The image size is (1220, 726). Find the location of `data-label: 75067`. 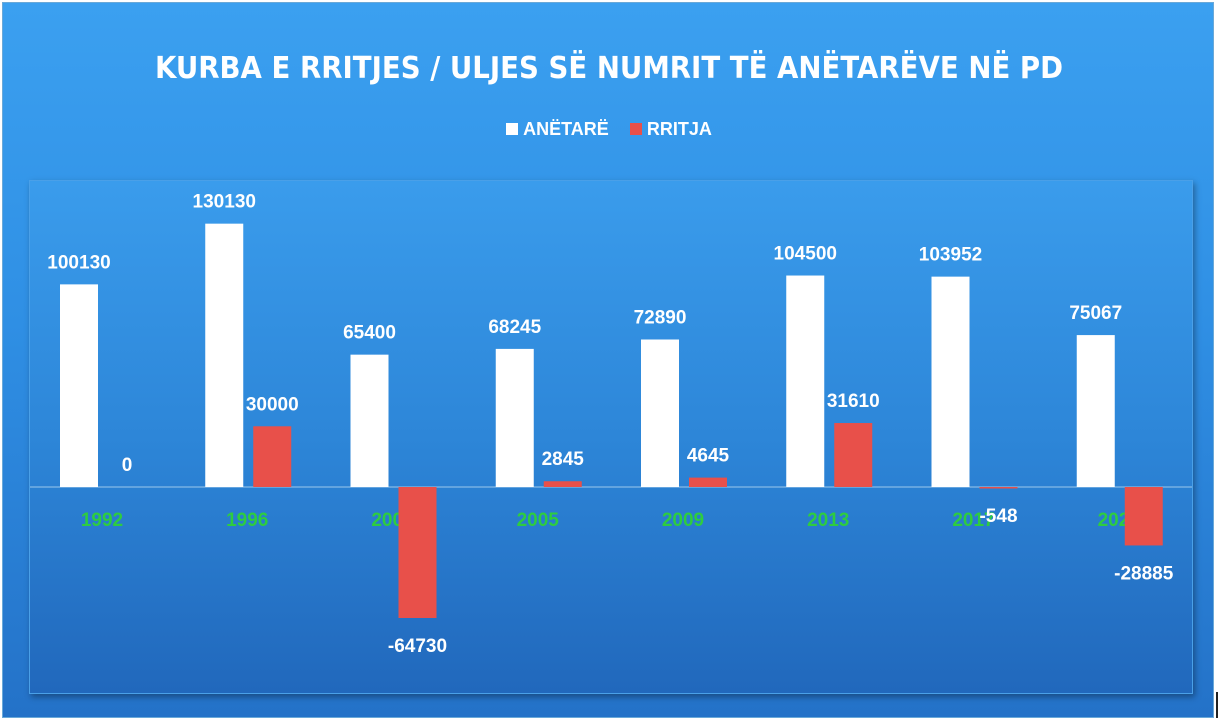

data-label: 75067 is located at coordinates (1095, 313).